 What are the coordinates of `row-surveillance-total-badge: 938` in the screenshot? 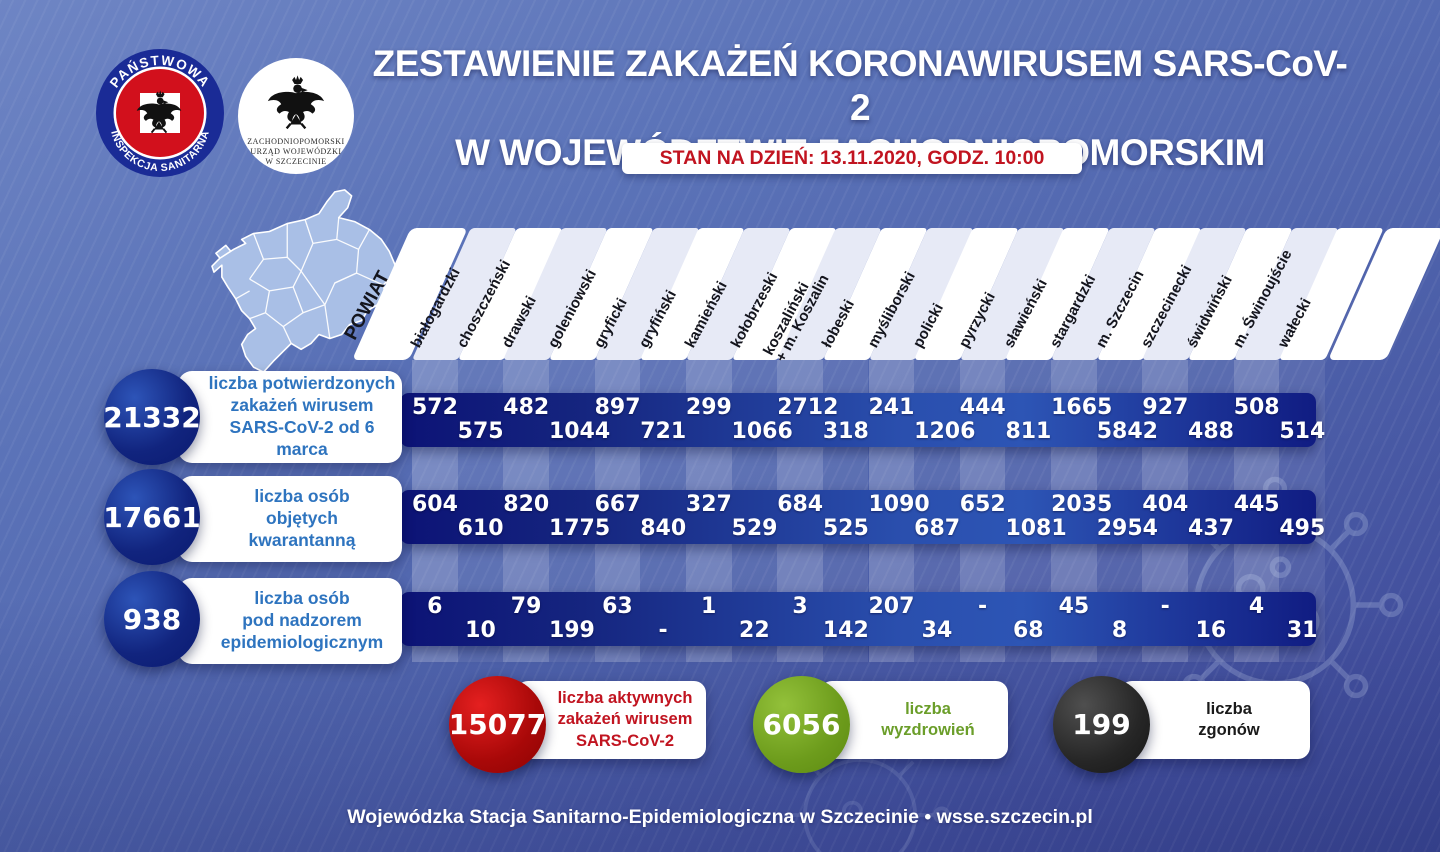 It's located at (152, 619).